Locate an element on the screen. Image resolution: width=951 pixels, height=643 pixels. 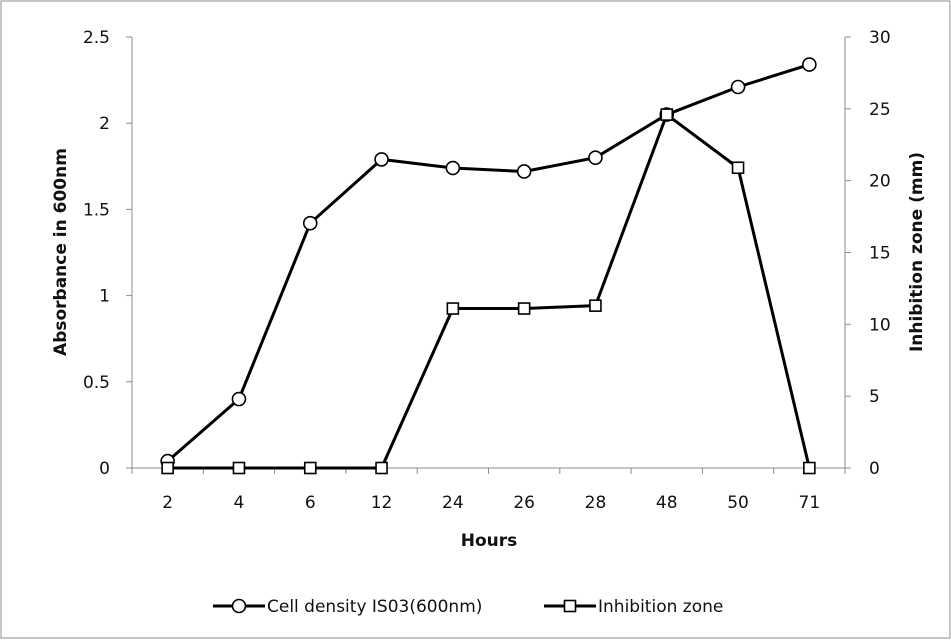
x-tick-label: 24 is located at coordinates (453, 503).